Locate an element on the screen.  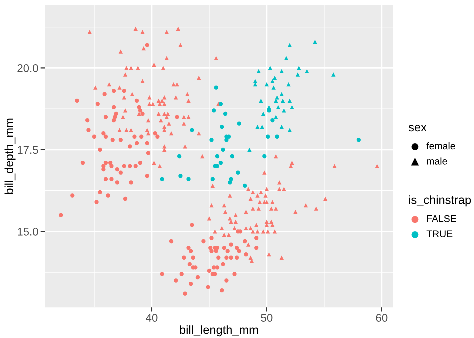
x-axis-title: bill_length_mm is located at coordinates (219, 331).